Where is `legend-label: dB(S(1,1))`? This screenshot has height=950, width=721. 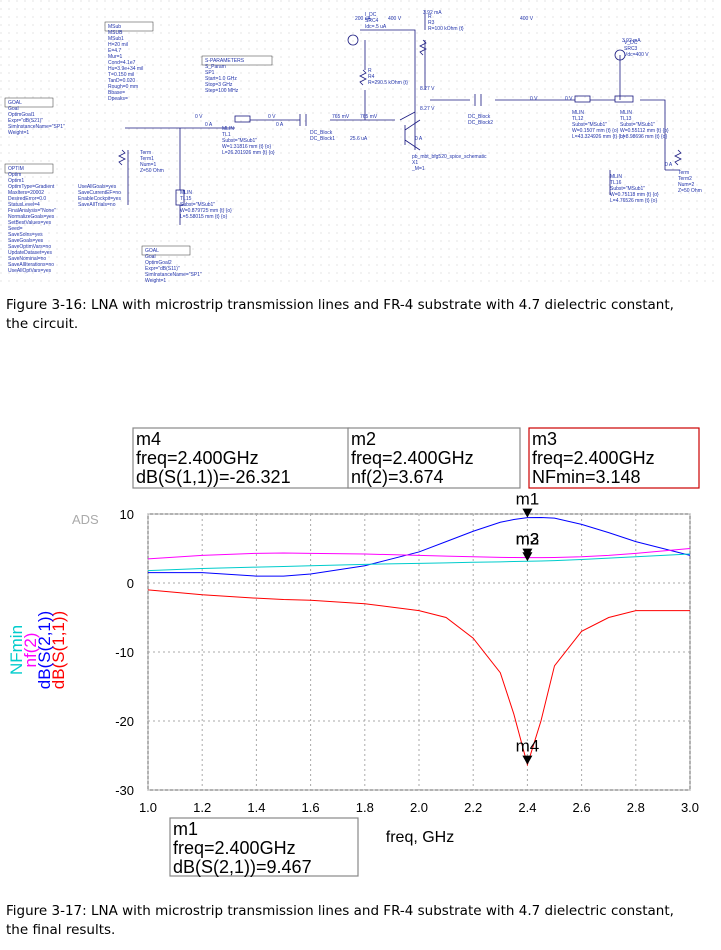
legend-label: dB(S(1,1)) is located at coordinates (58, 650).